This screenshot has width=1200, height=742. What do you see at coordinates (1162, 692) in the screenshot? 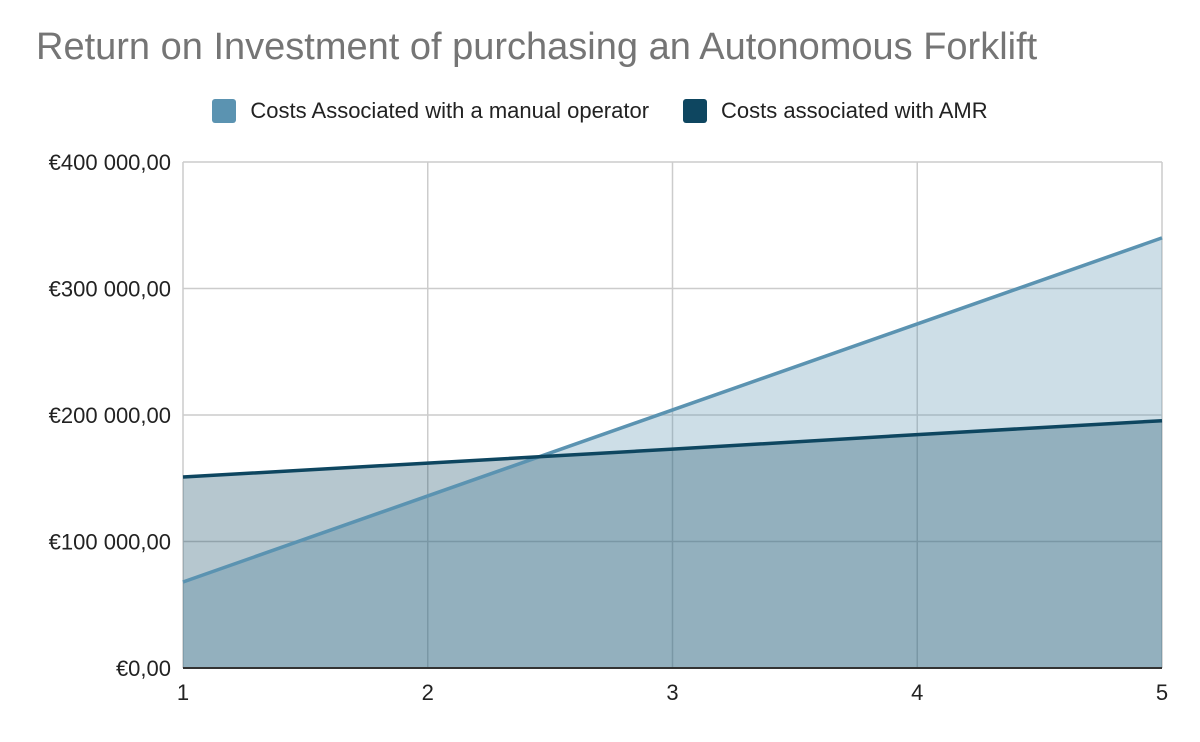
I see `x-tick-label-4: 5` at bounding box center [1162, 692].